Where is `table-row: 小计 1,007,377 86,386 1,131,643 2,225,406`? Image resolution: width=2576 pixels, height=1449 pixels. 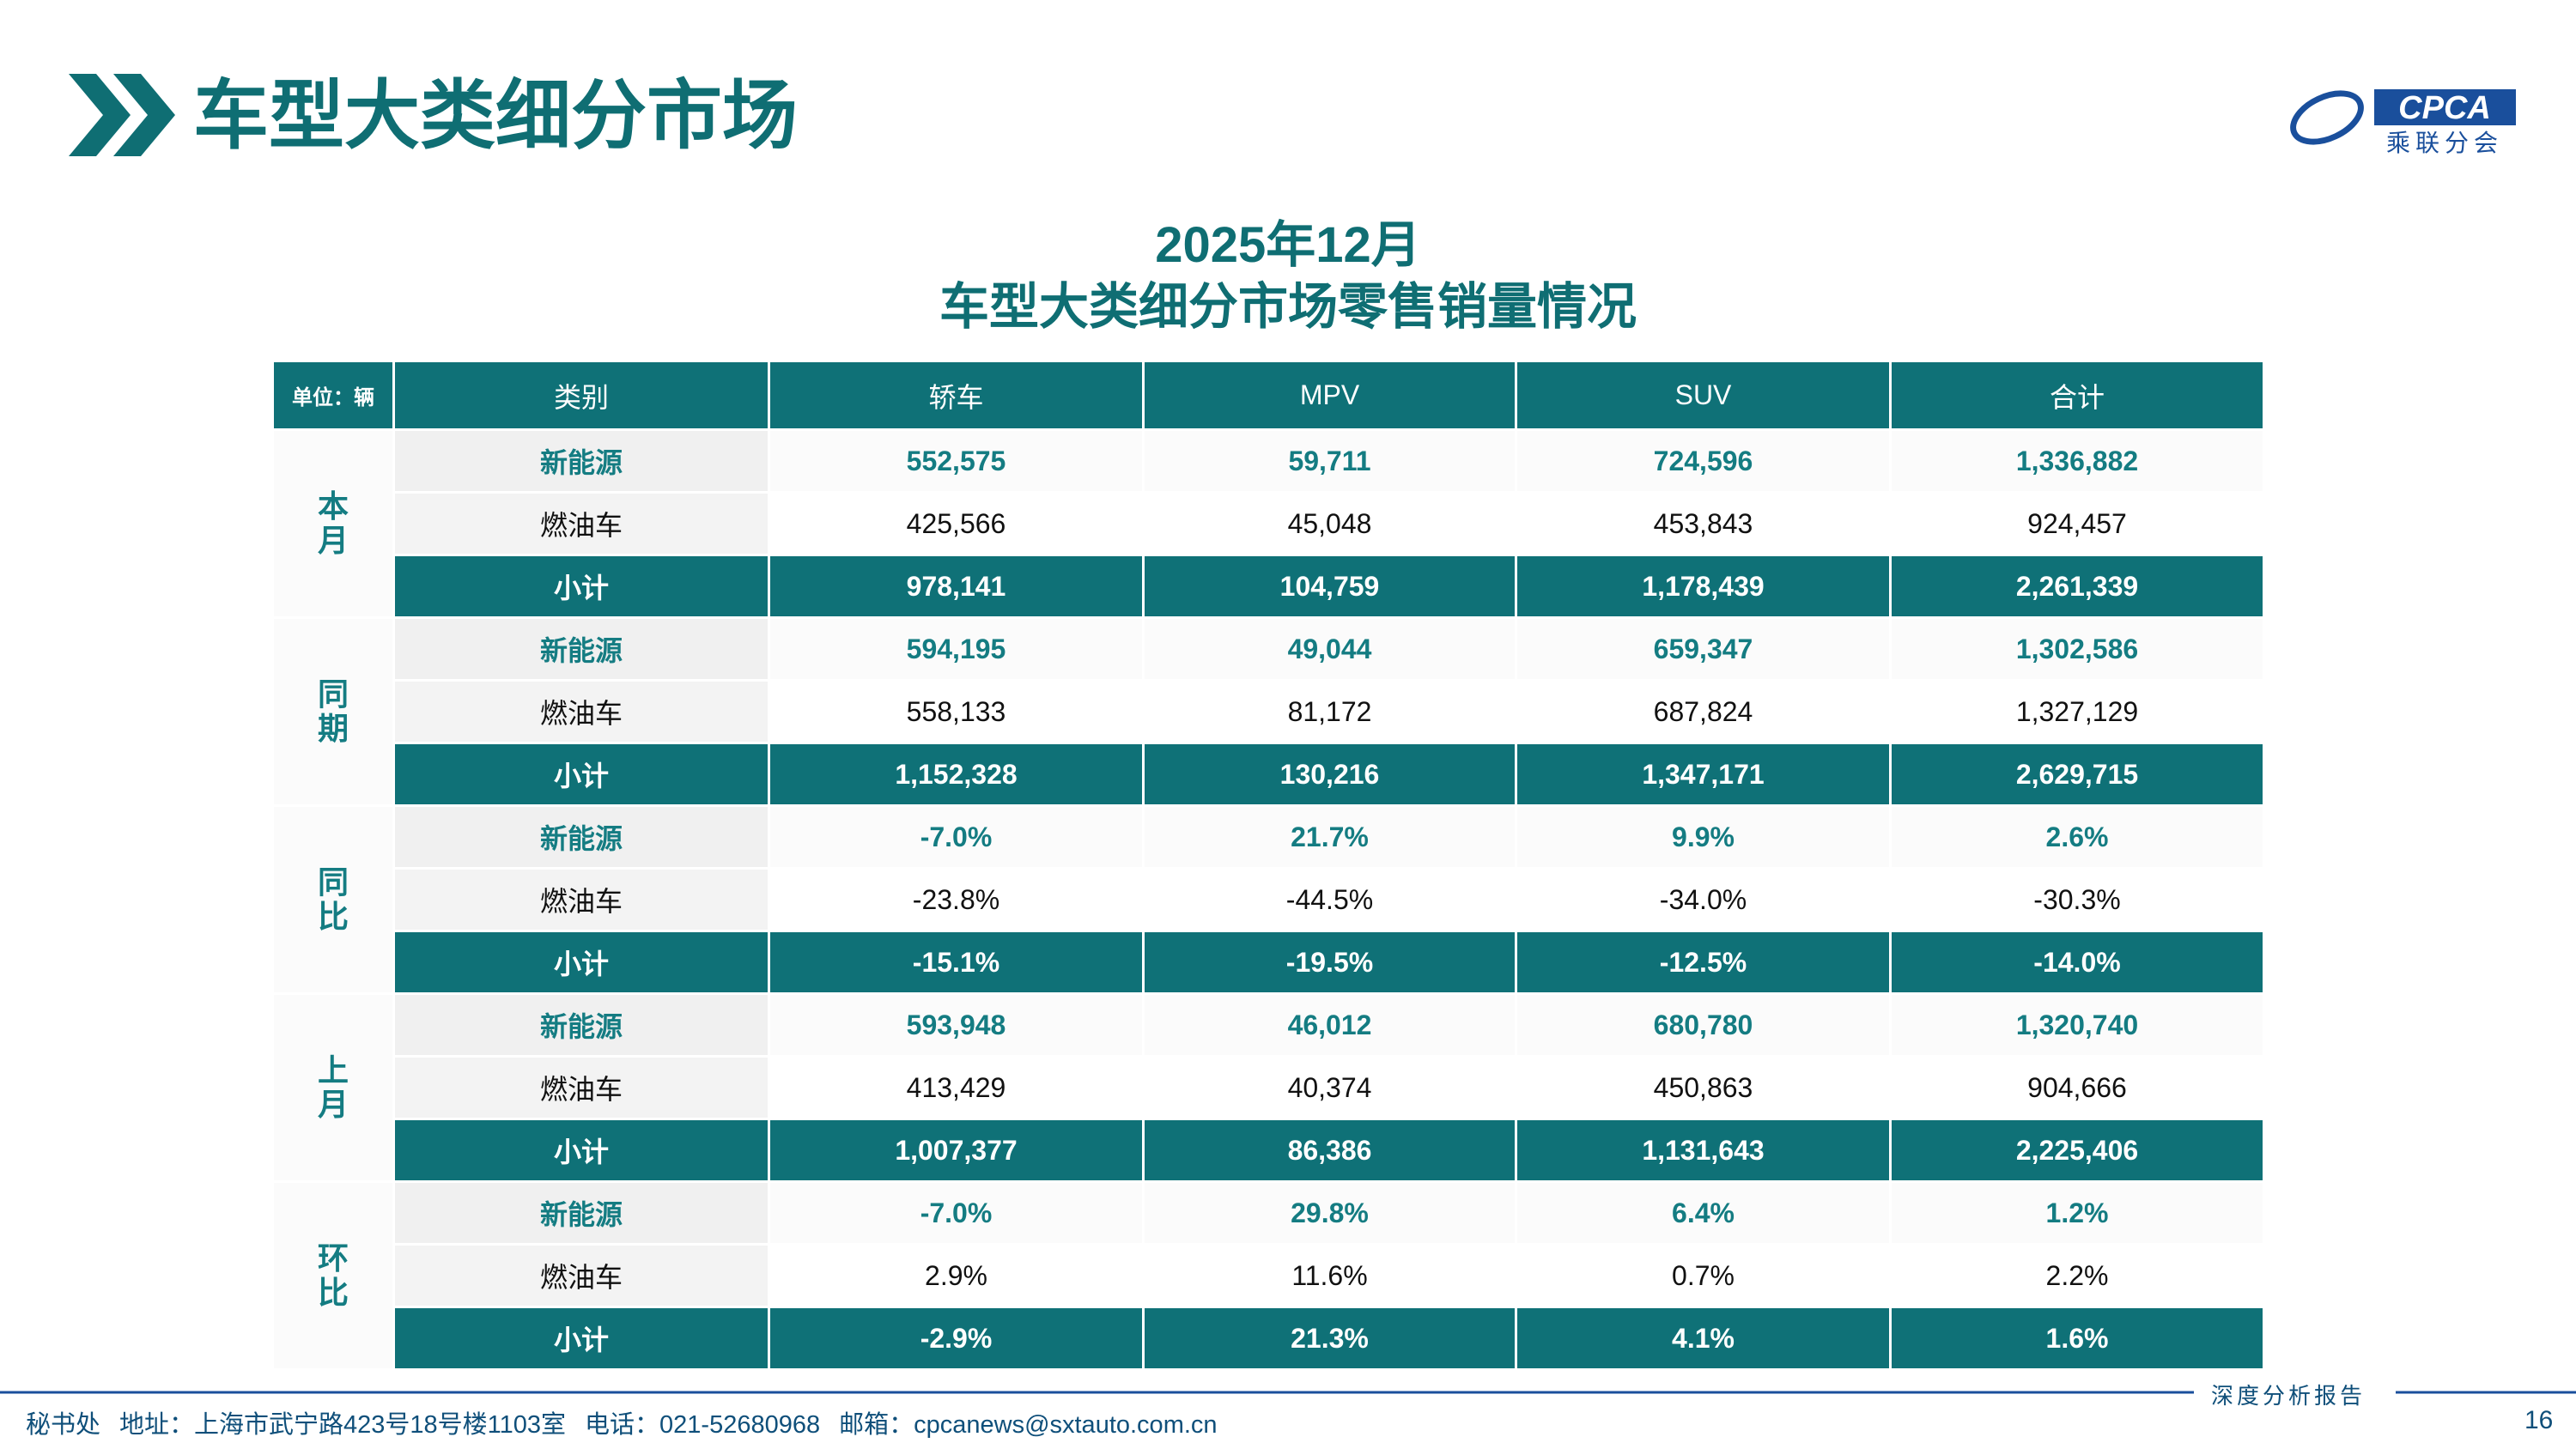
table-row: 小计 1,007,377 86,386 1,131,643 2,225,406 is located at coordinates (1269, 1150).